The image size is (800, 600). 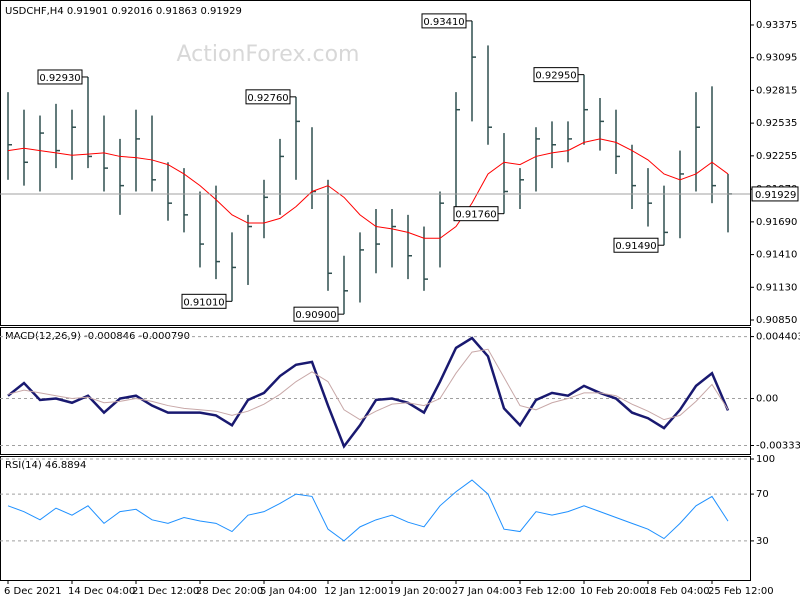 I want to click on y-tick-label: 100, so click(x=765, y=459).